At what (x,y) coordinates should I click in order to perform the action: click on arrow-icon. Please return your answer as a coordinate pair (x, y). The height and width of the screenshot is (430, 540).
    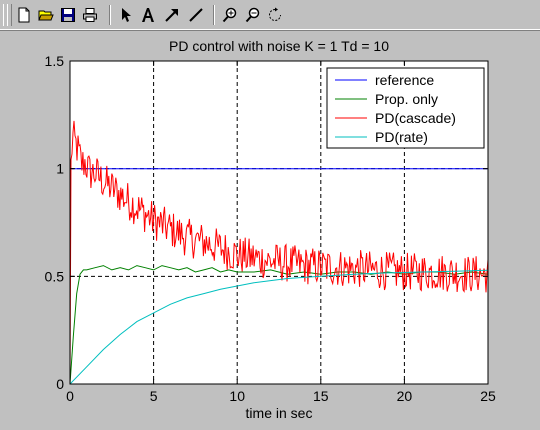
    Looking at the image, I should click on (171, 15).